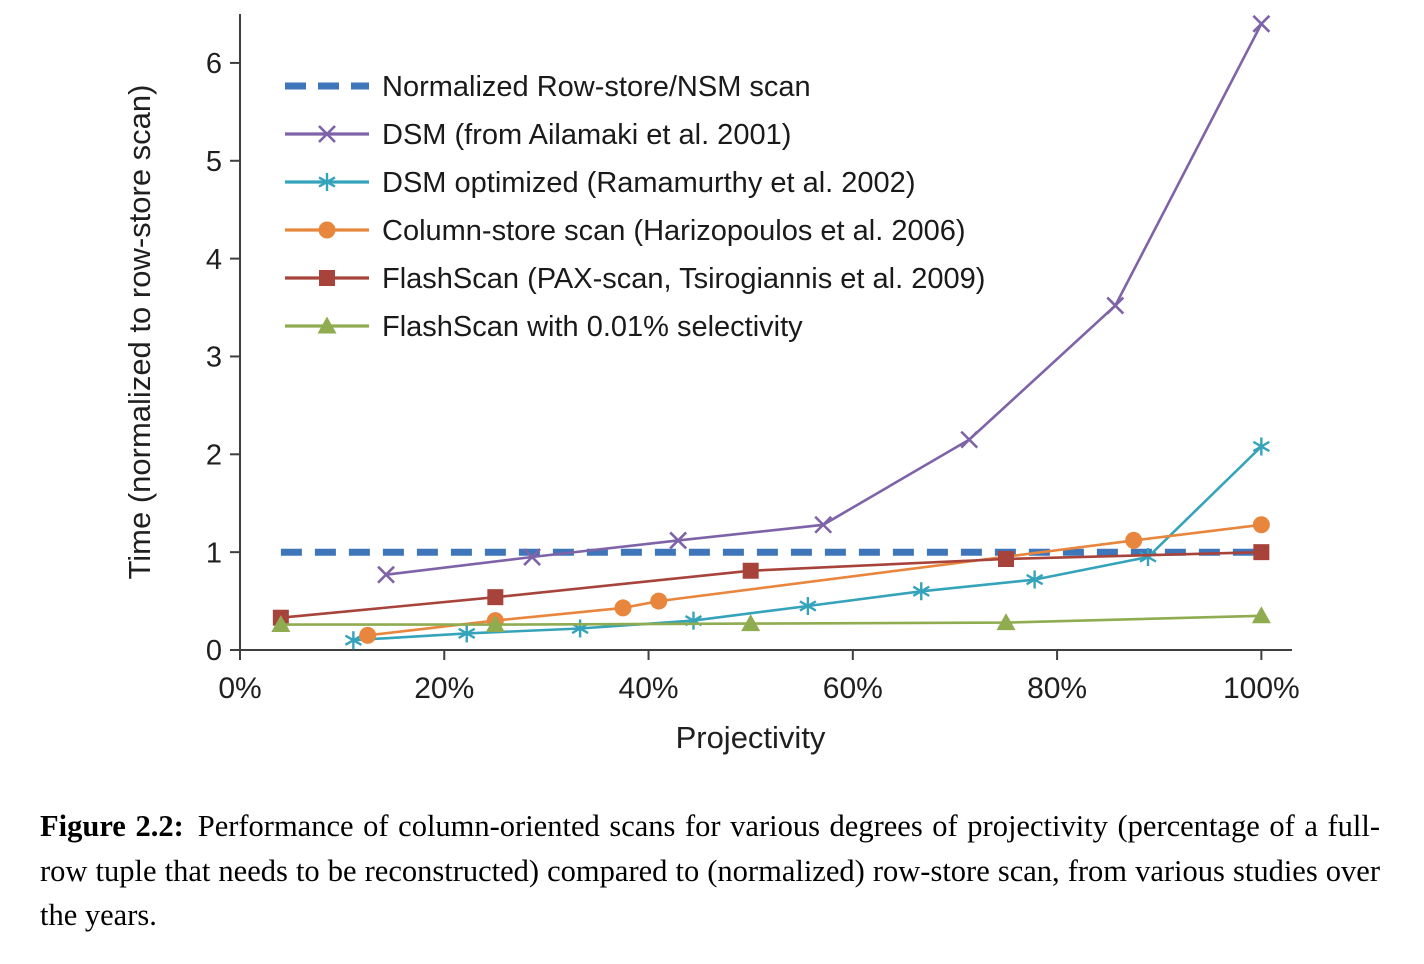 The height and width of the screenshot is (964, 1424). Describe the element at coordinates (112, 826) in the screenshot. I see `figure-label: Figure 2.2:` at that location.